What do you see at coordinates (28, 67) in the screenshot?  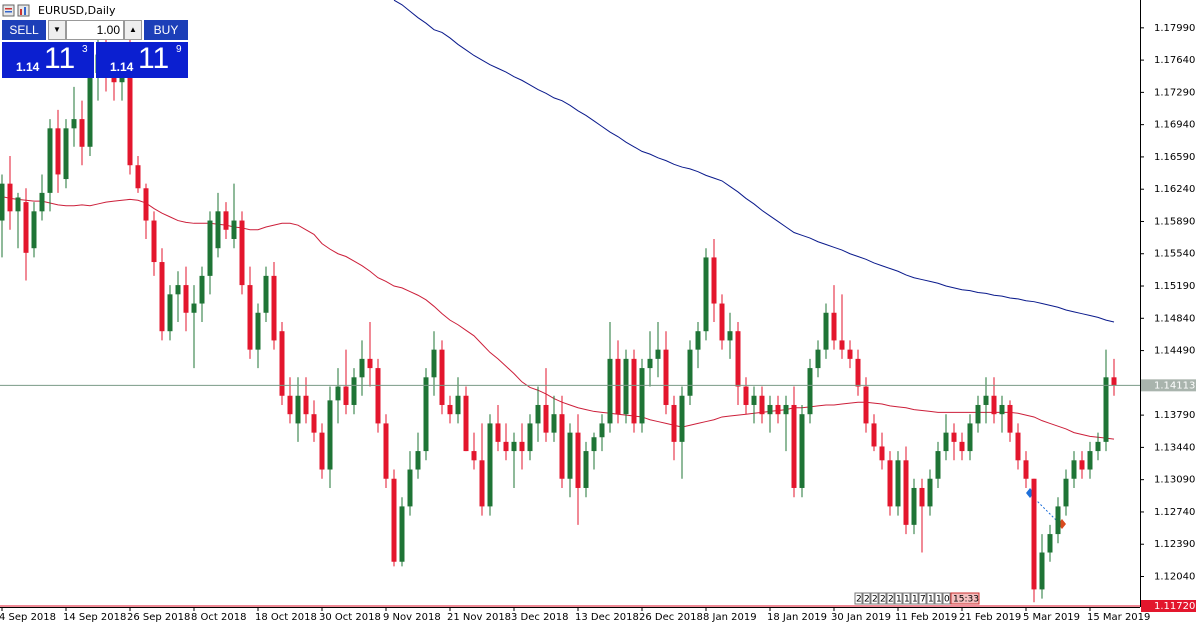 I see `bid-big: 1.14` at bounding box center [28, 67].